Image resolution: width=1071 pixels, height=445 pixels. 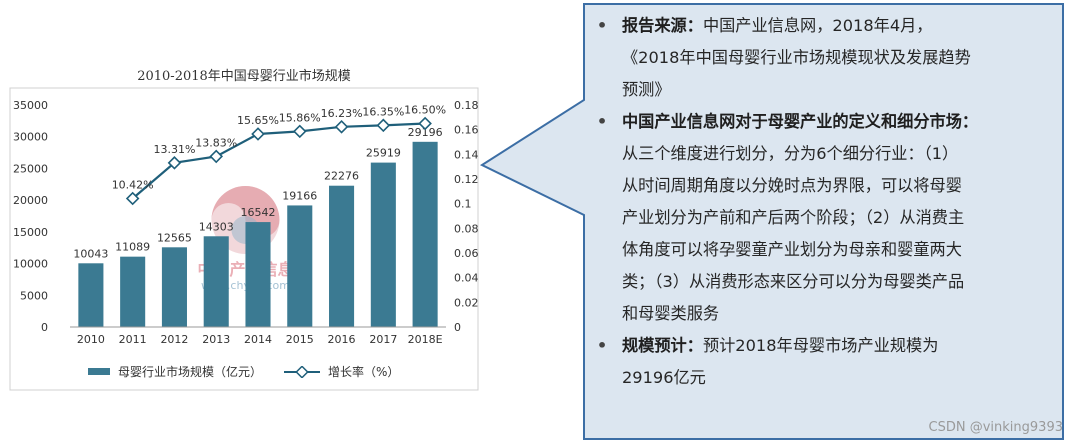 I want to click on csdn-watermark: CSDN @vinking9393, so click(x=995, y=427).